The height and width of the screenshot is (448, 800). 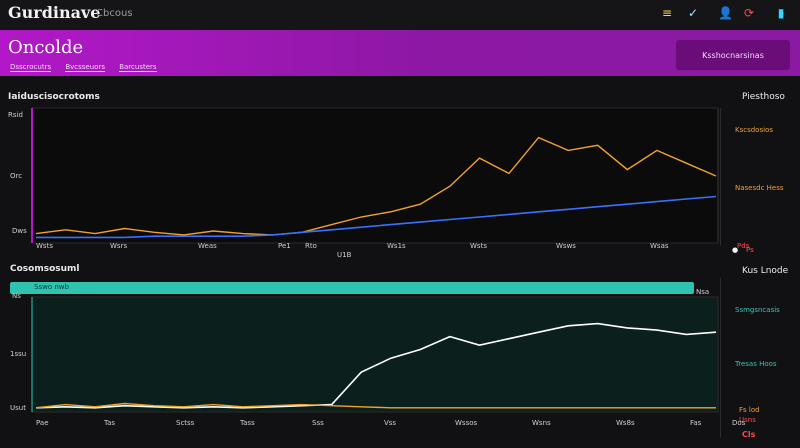 What do you see at coordinates (138, 67) in the screenshot?
I see `crumb-3: Barcusters` at bounding box center [138, 67].